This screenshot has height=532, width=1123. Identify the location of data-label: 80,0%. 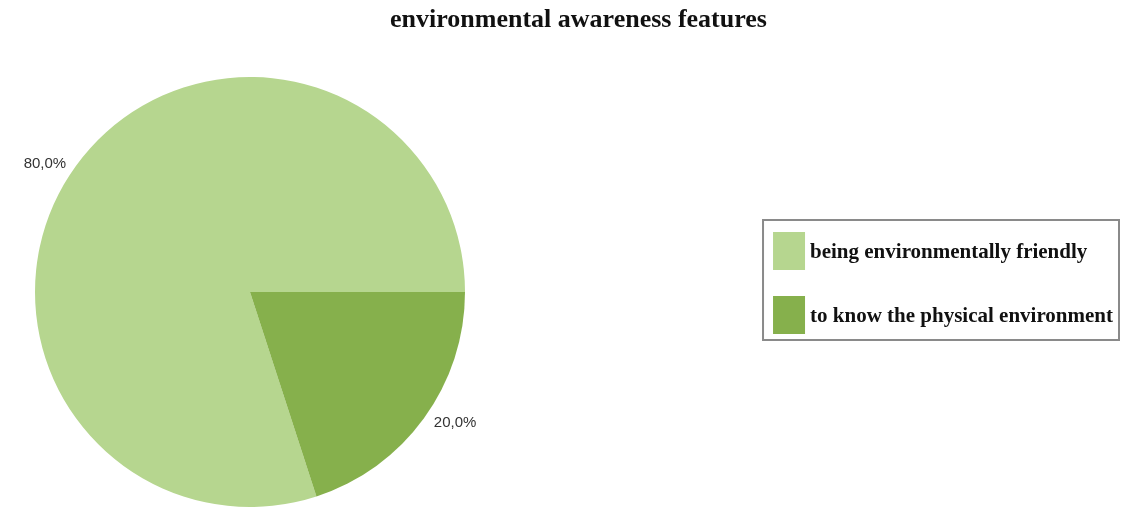
(45, 162).